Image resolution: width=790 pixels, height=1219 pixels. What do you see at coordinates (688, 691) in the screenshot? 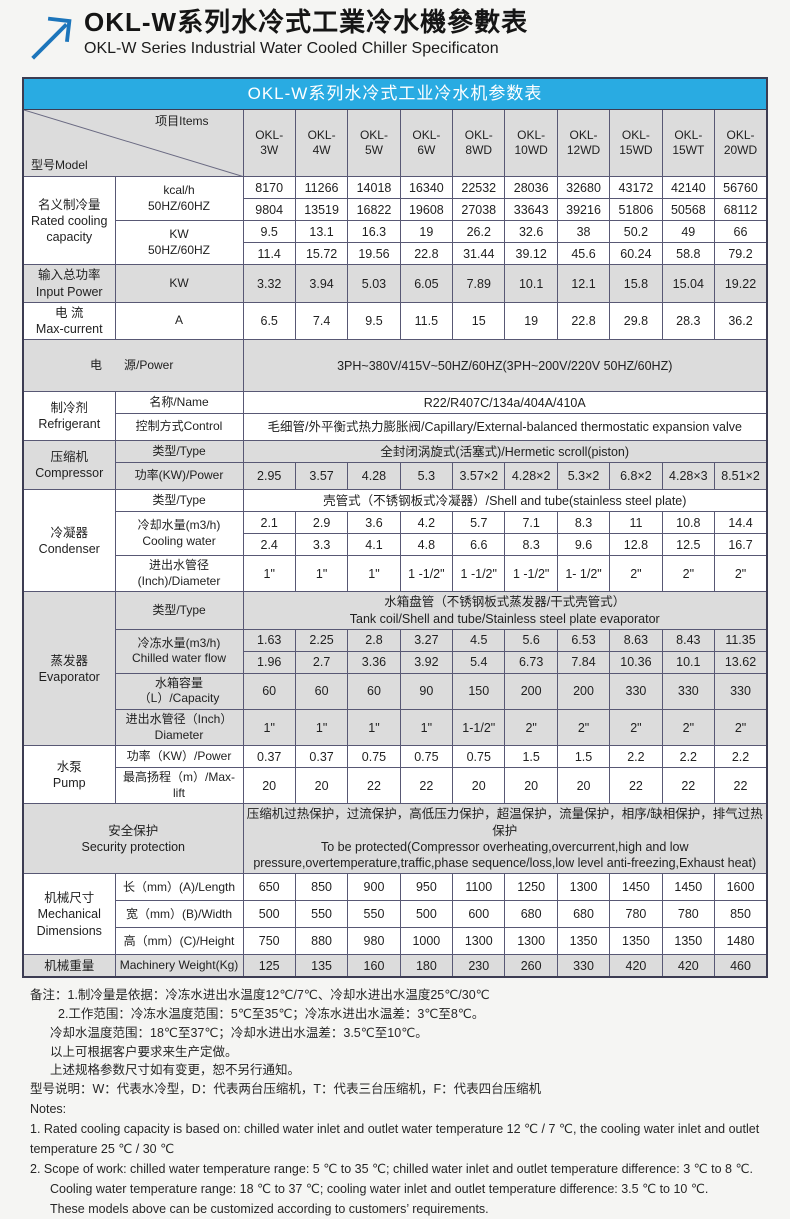
I see `value-cell: 330` at bounding box center [688, 691].